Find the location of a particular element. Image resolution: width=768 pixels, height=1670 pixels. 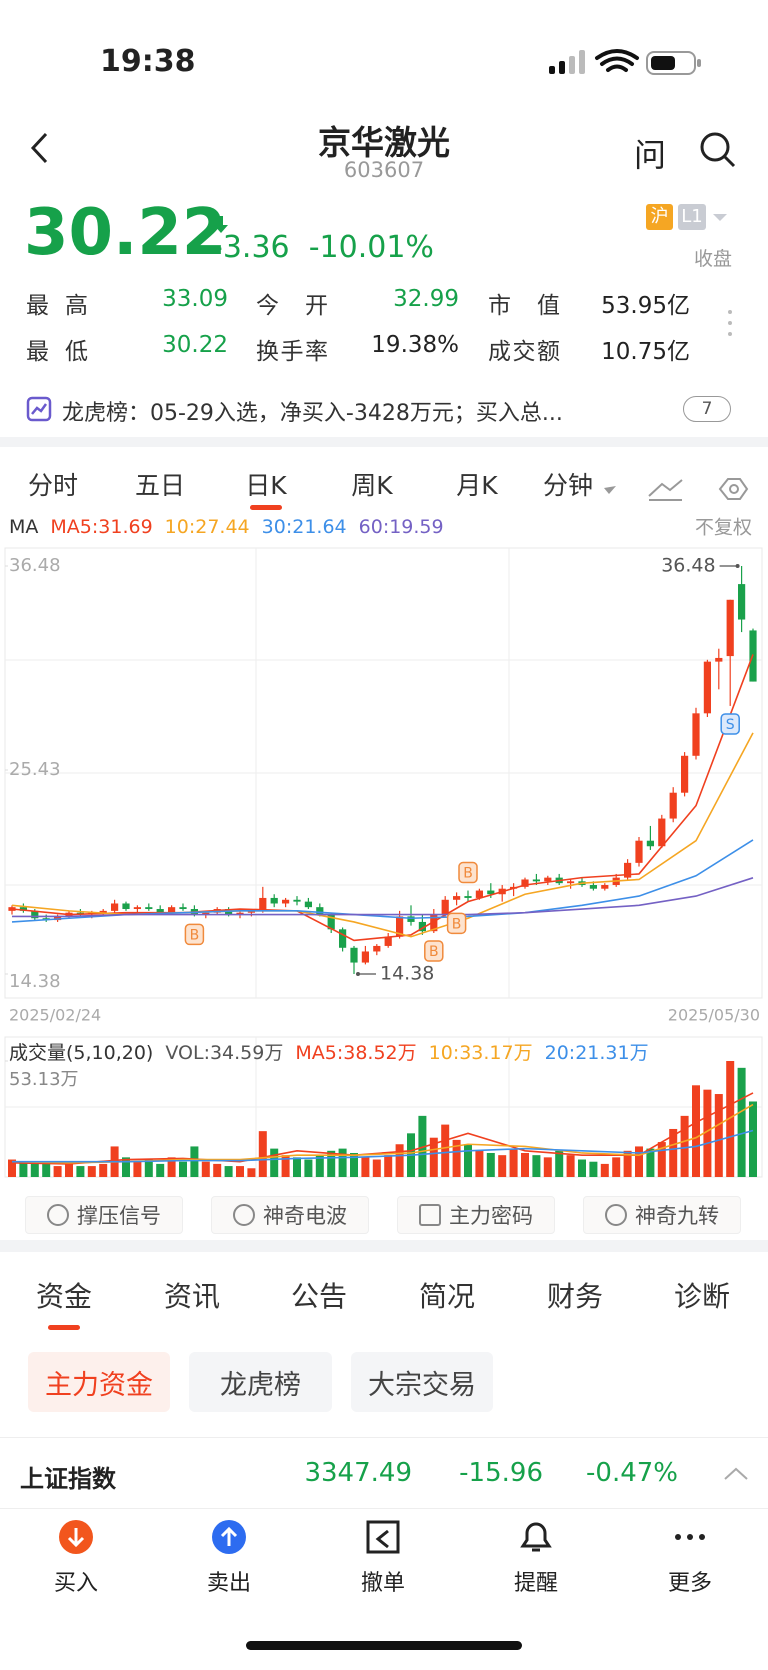

search-button is located at coordinates (718, 150).